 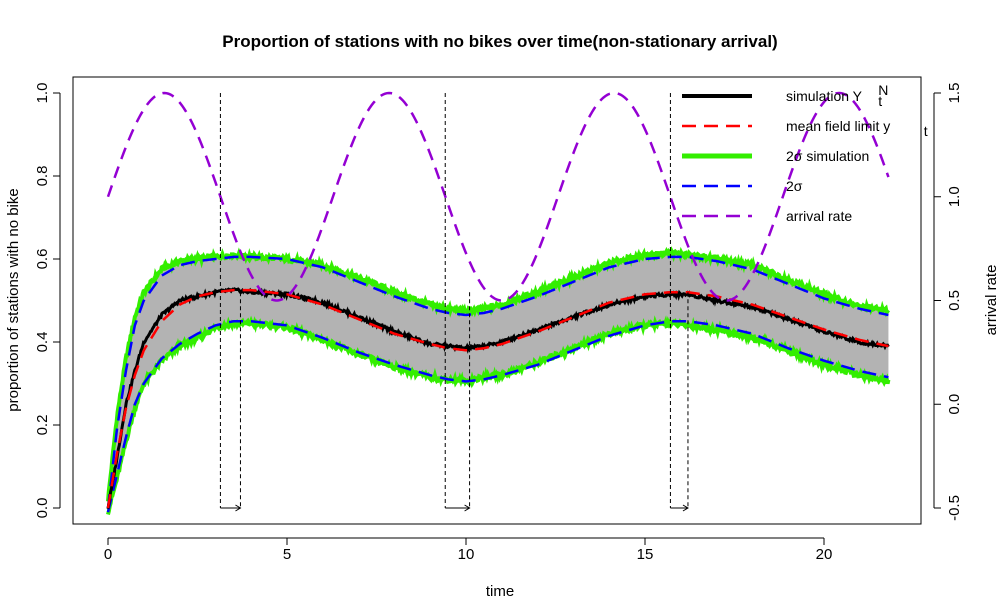 I want to click on y2-tick-label: 0.5, so click(x=954, y=300).